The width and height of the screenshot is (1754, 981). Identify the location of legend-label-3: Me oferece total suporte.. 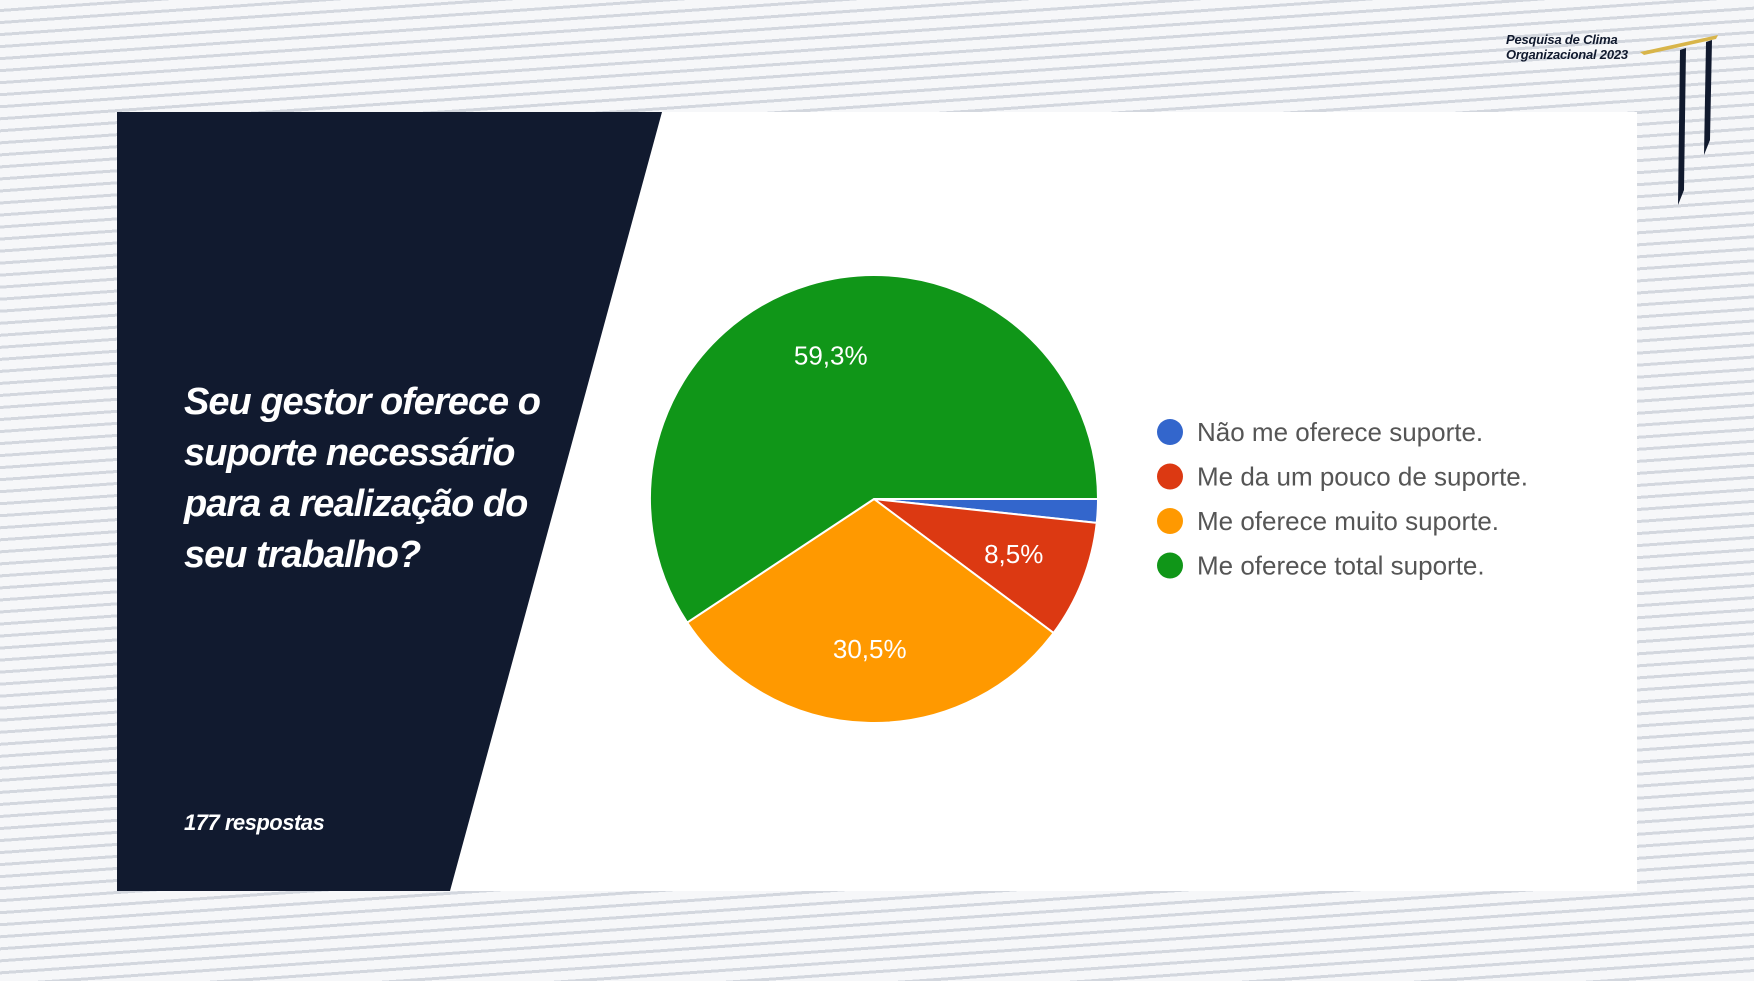
(1341, 566).